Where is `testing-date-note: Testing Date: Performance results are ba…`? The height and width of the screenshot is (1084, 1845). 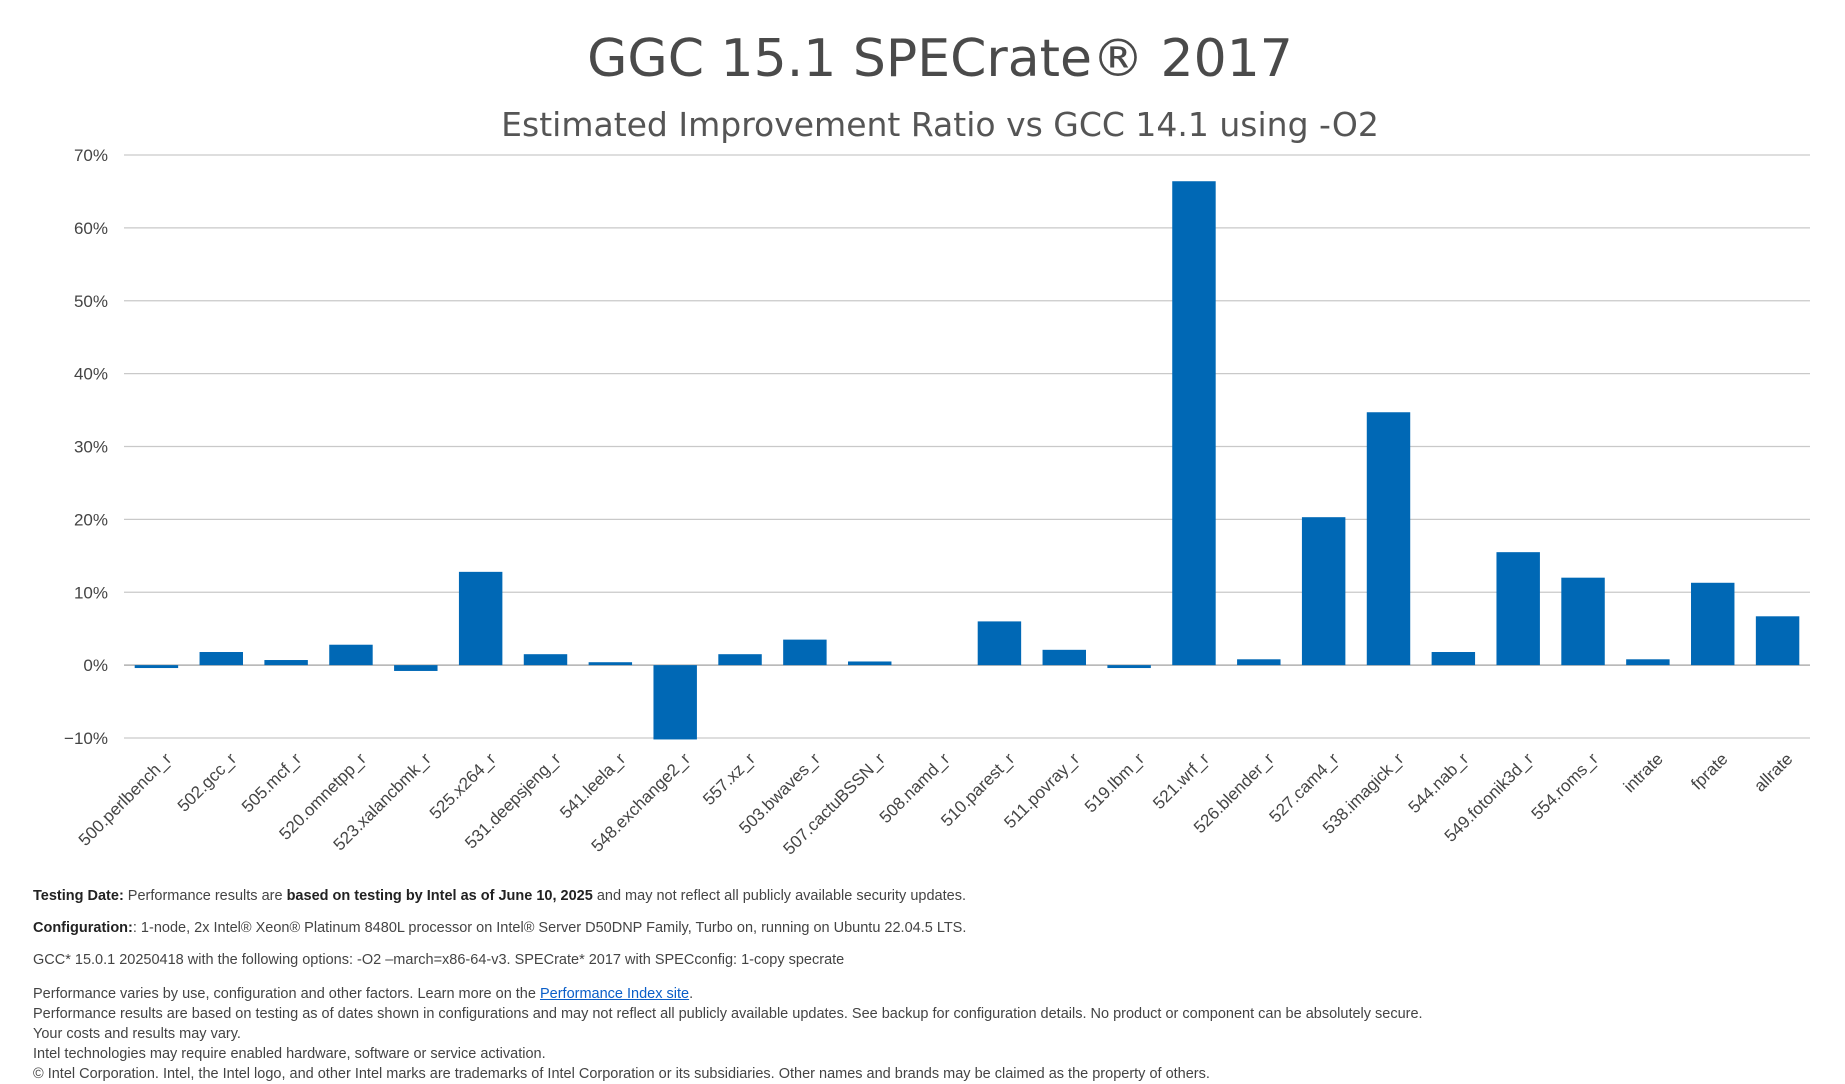 testing-date-note: Testing Date: Performance results are ba… is located at coordinates (923, 896).